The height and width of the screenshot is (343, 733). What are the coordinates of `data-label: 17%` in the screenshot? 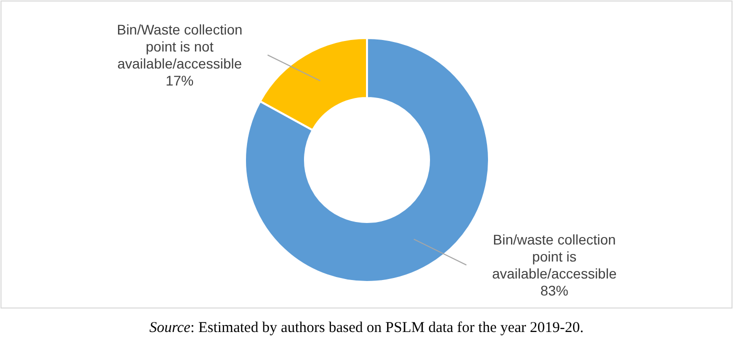 It's located at (180, 80).